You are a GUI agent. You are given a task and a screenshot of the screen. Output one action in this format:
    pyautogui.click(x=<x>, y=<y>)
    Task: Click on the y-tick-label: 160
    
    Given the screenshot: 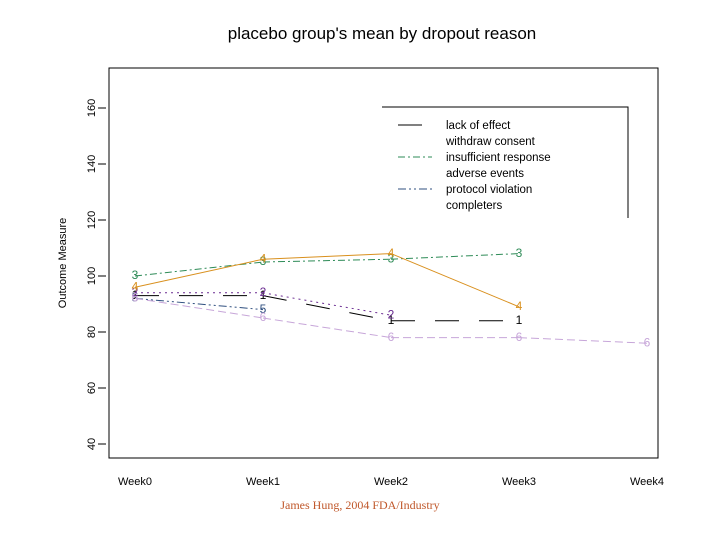 What is the action you would take?
    pyautogui.click(x=92, y=108)
    